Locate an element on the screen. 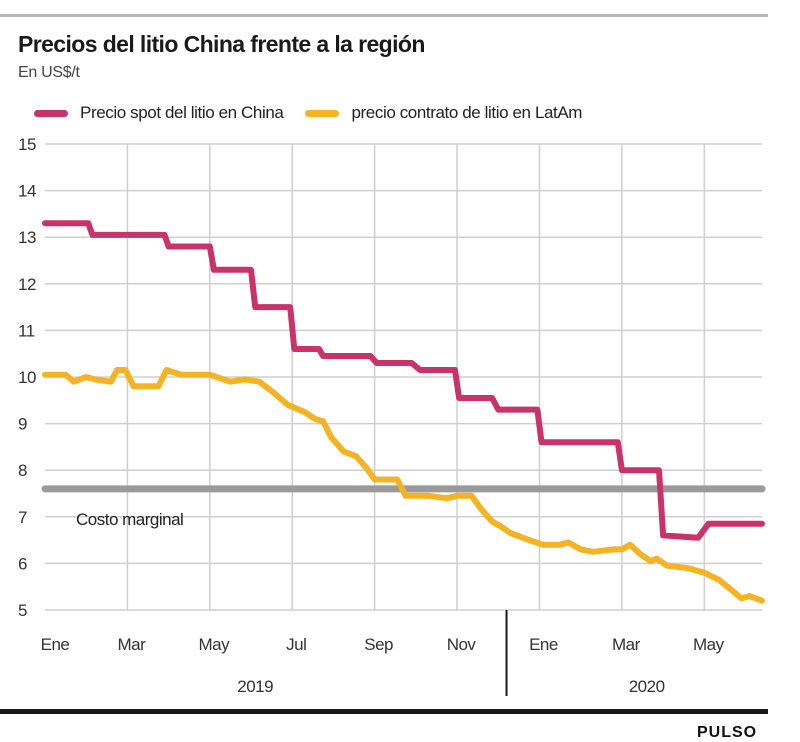 The height and width of the screenshot is (742, 800). top-rule is located at coordinates (384, 15).